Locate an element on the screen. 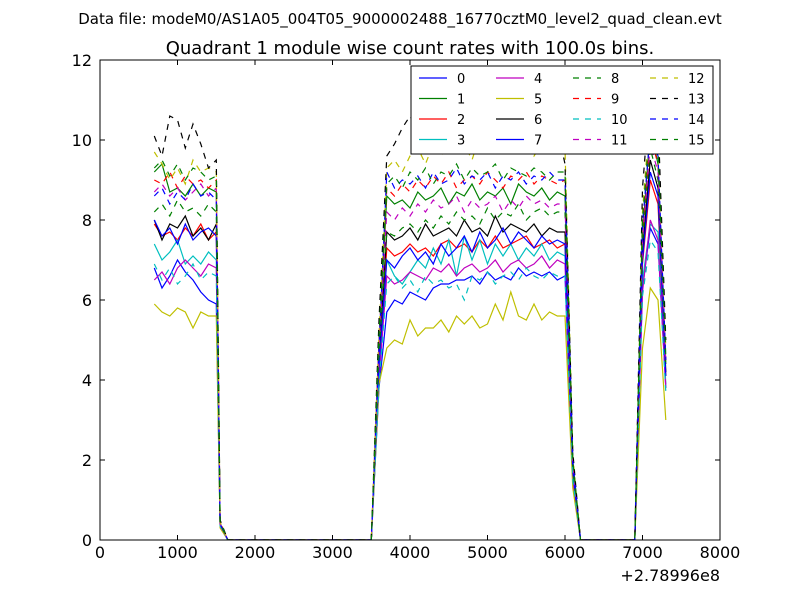 Image resolution: width=800 pixels, height=600 pixels. x-tick-label: 3000 is located at coordinates (332, 552).